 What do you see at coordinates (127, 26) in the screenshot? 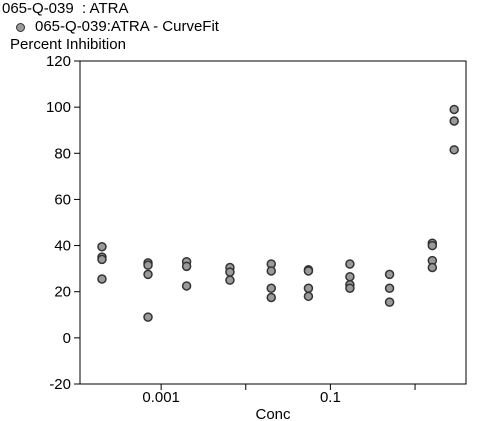
I see `legend-label: 065-Q-039:ATRA - CurveFit` at bounding box center [127, 26].